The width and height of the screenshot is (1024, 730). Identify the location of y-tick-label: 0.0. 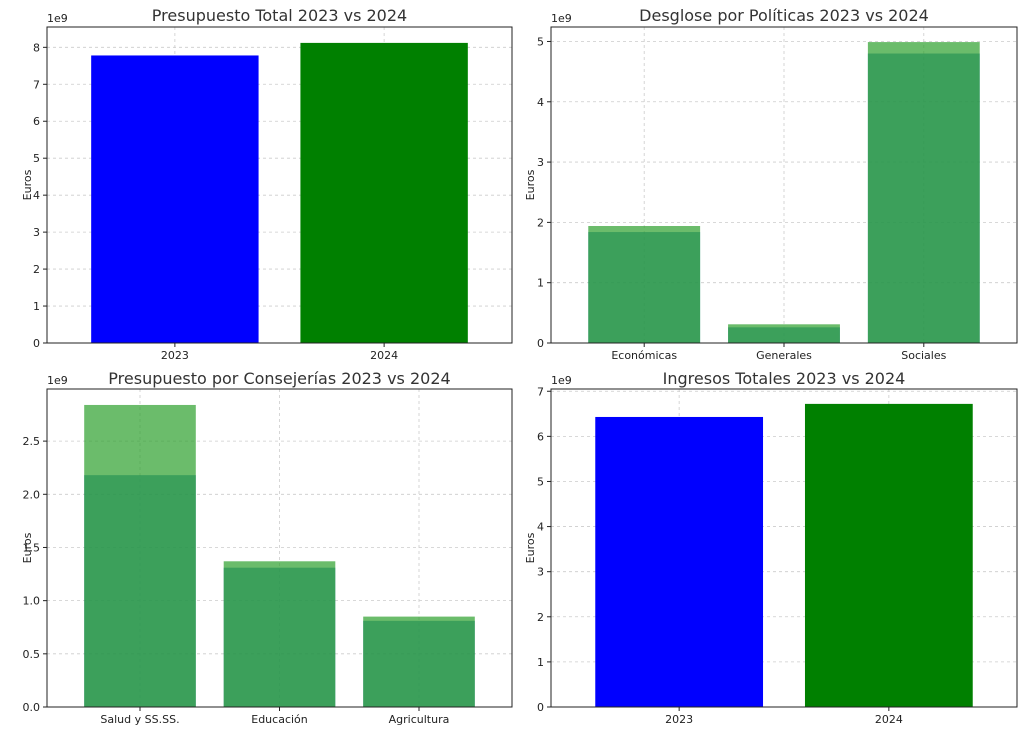
(32, 707).